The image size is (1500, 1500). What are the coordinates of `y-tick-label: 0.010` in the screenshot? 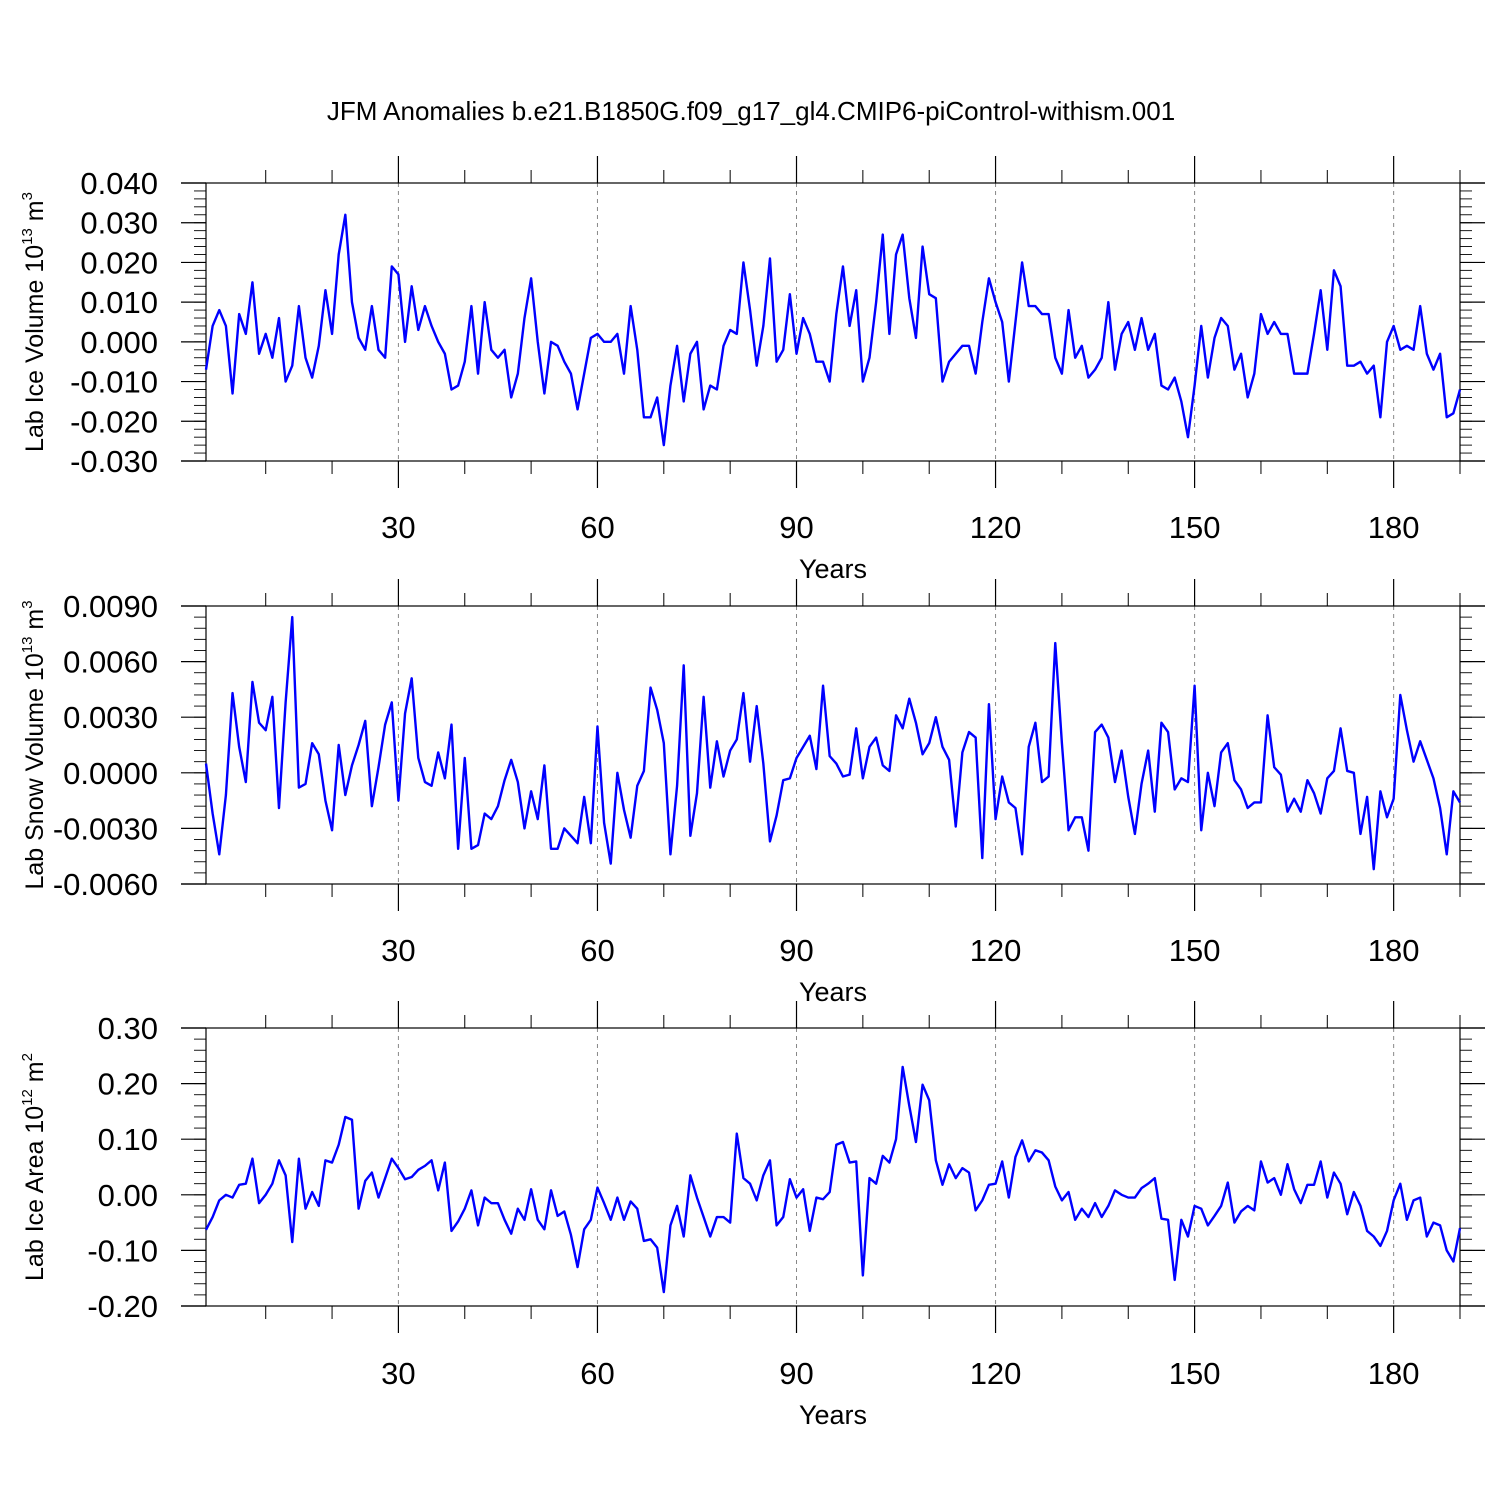 It's located at (119, 302).